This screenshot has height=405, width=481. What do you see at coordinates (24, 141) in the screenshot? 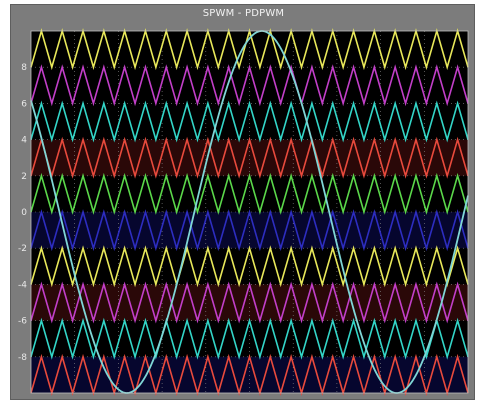
I see `y-tick-label: 4` at bounding box center [24, 141].